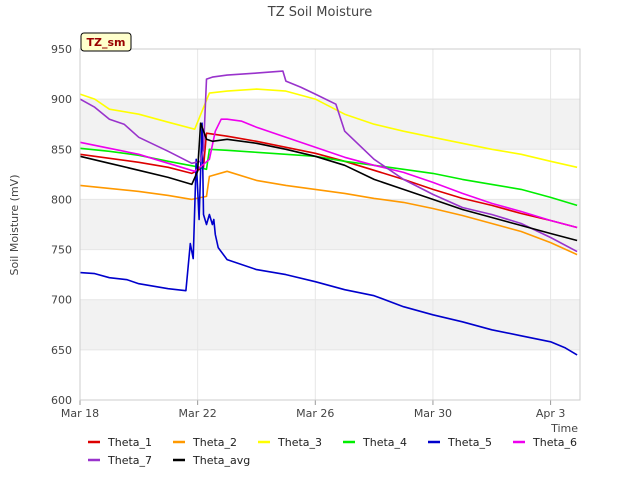  Describe the element at coordinates (320, 12) in the screenshot. I see `chart-title: TZ Soil Moisture` at that location.